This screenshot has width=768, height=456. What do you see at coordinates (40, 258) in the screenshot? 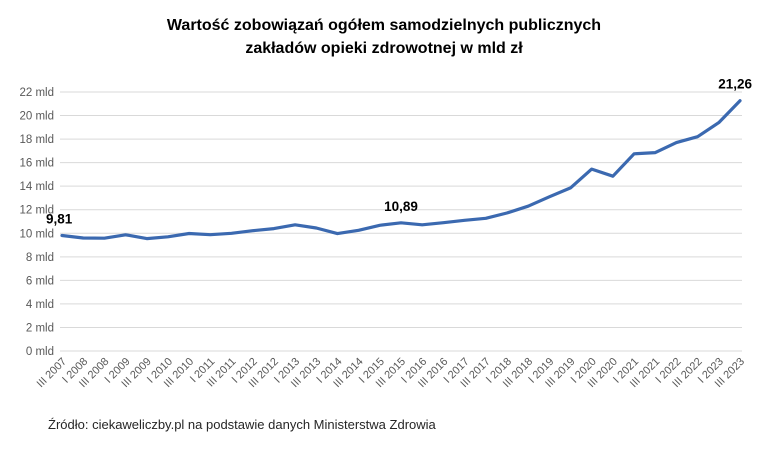
I see `y-axis-tick-label: 8 mld` at bounding box center [40, 258].